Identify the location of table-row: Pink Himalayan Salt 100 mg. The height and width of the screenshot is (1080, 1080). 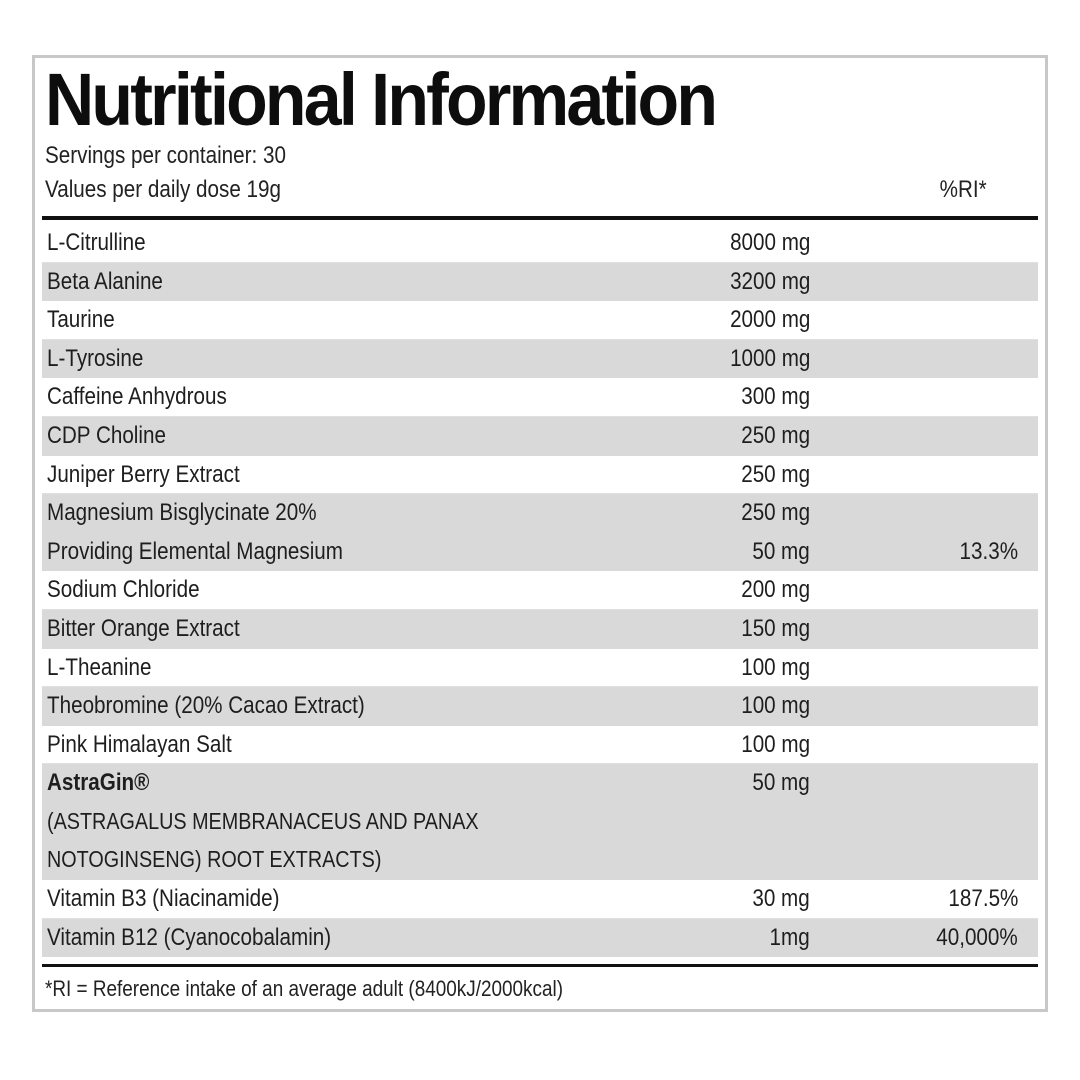
(540, 745).